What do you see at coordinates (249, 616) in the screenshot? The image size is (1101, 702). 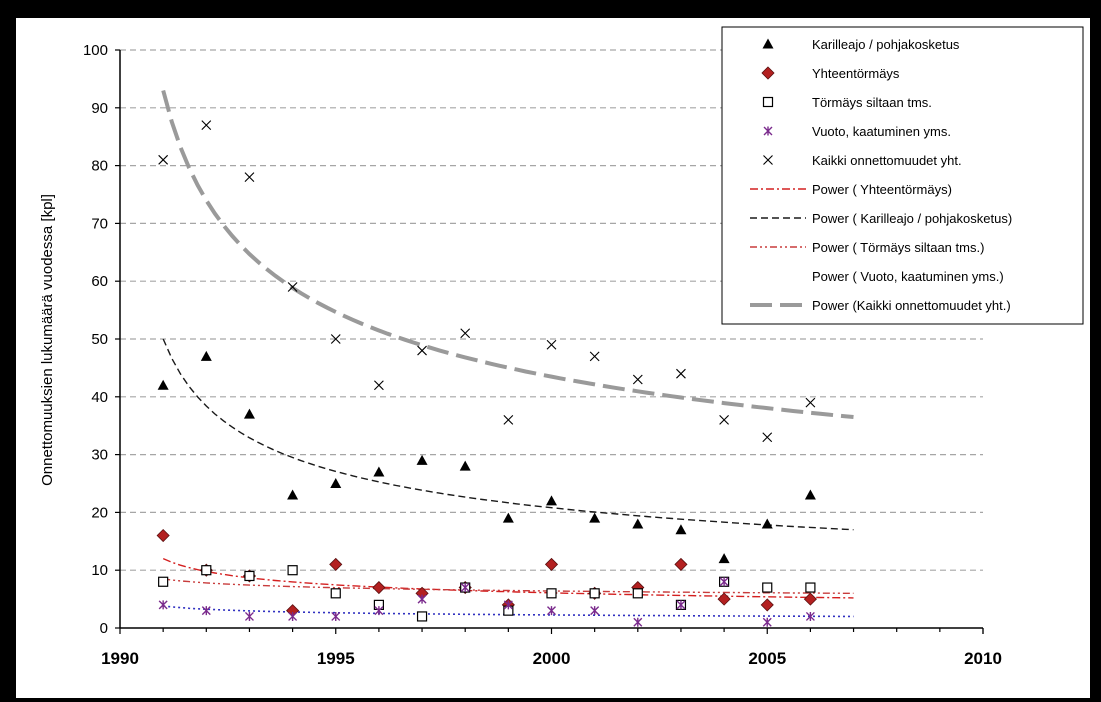 I see `point-3-1993` at bounding box center [249, 616].